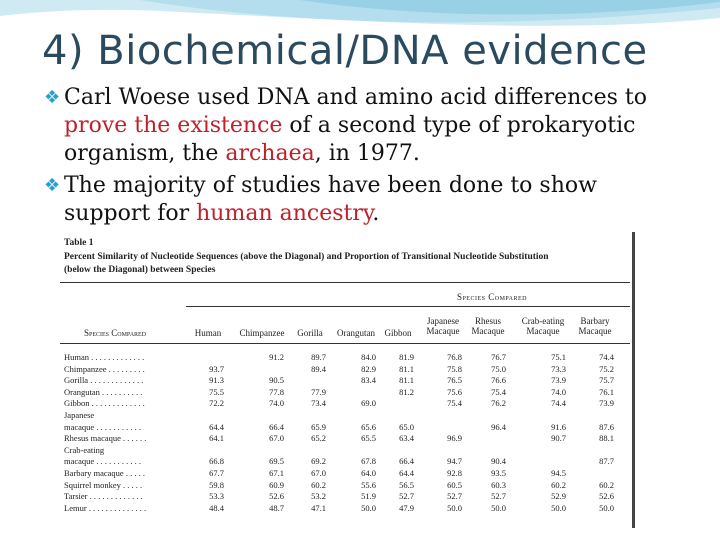 The width and height of the screenshot is (720, 540). Describe the element at coordinates (105, 507) in the screenshot. I see `row-label: Lemur . . . . . . . . . . . . . .` at that location.